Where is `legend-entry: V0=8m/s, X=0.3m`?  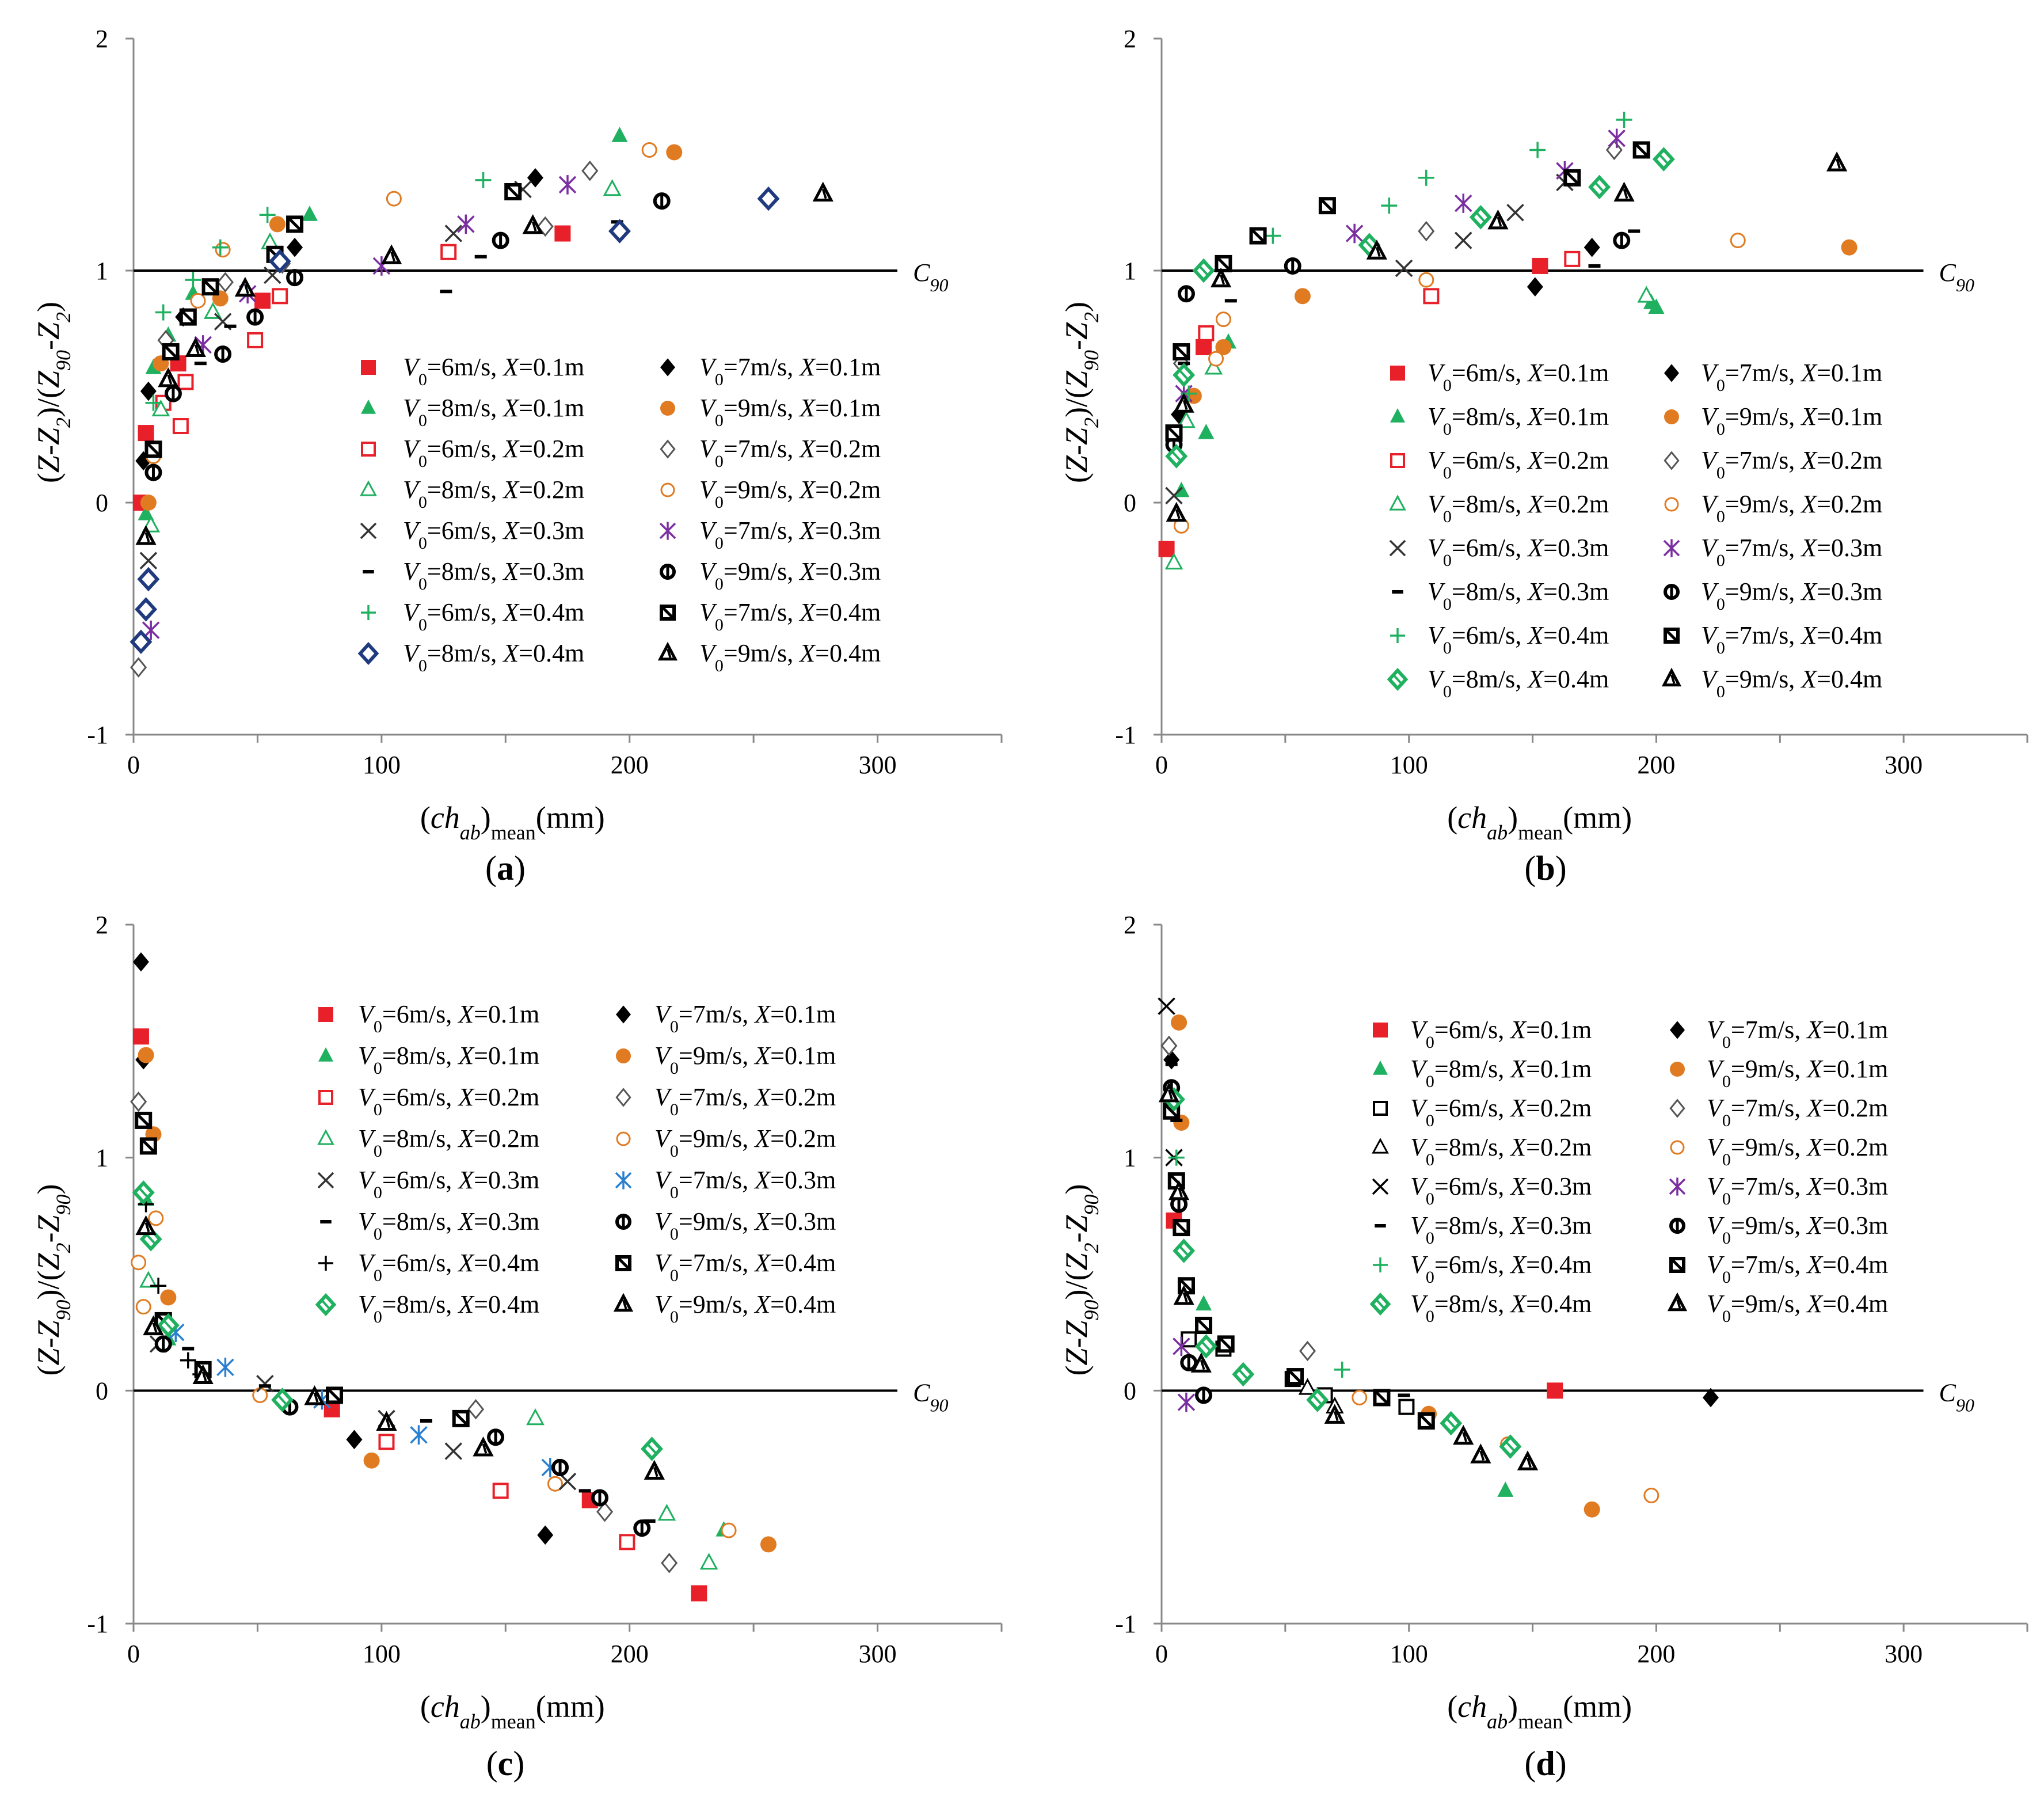
legend-entry: V0=8m/s, X=0.3m is located at coordinates (1501, 1229).